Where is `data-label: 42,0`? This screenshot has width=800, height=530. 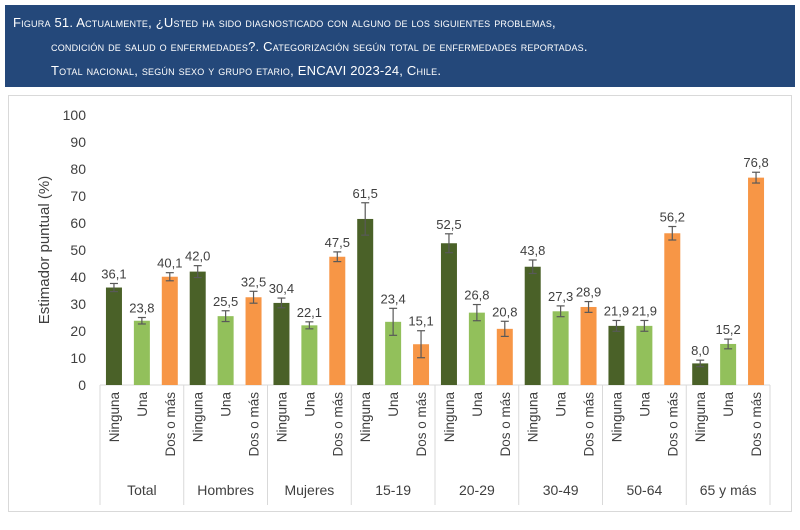
data-label: 42,0 is located at coordinates (197, 256).